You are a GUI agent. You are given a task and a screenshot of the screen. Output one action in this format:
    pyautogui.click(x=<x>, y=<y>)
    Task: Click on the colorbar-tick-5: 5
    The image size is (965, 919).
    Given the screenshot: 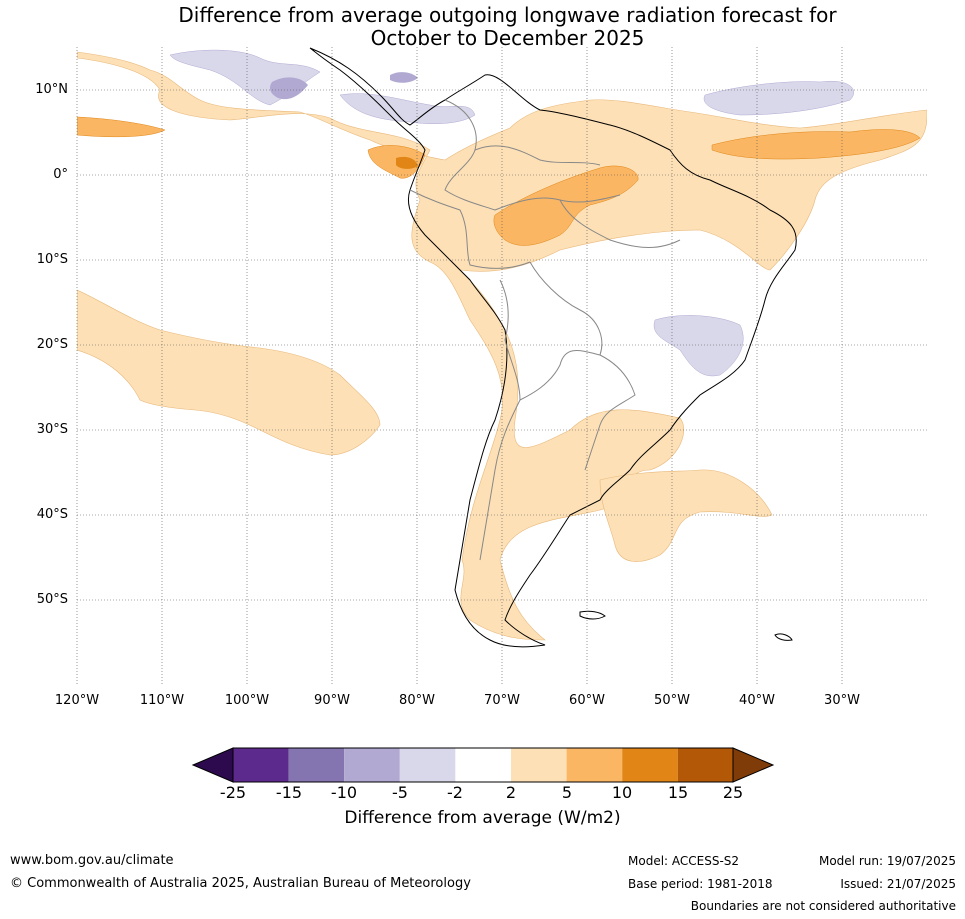 What is the action you would take?
    pyautogui.click(x=567, y=792)
    